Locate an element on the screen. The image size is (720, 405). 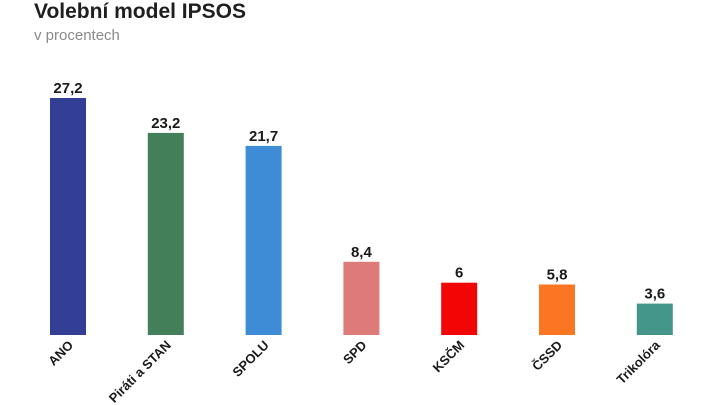
chart-title: Volební model IPSOS is located at coordinates (140, 11).